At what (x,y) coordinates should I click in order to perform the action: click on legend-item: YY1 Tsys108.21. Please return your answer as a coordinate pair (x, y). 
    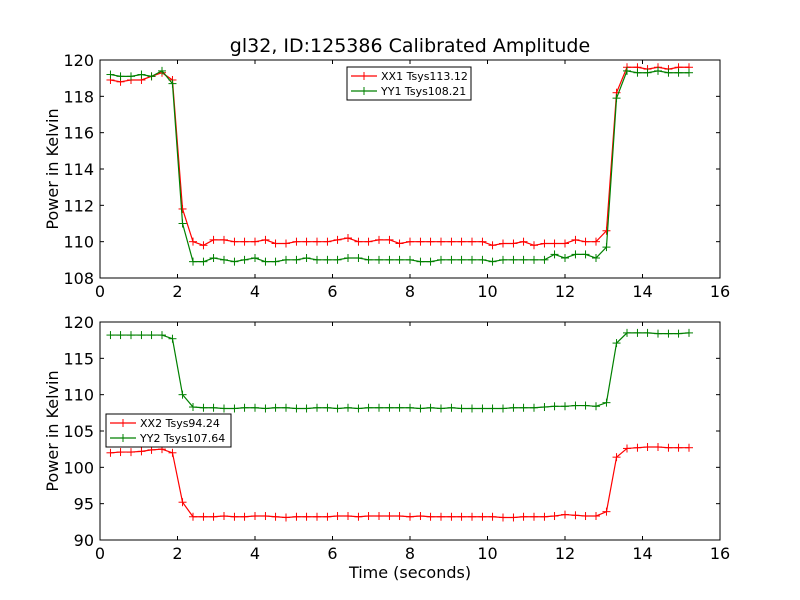
    Looking at the image, I should click on (408, 91).